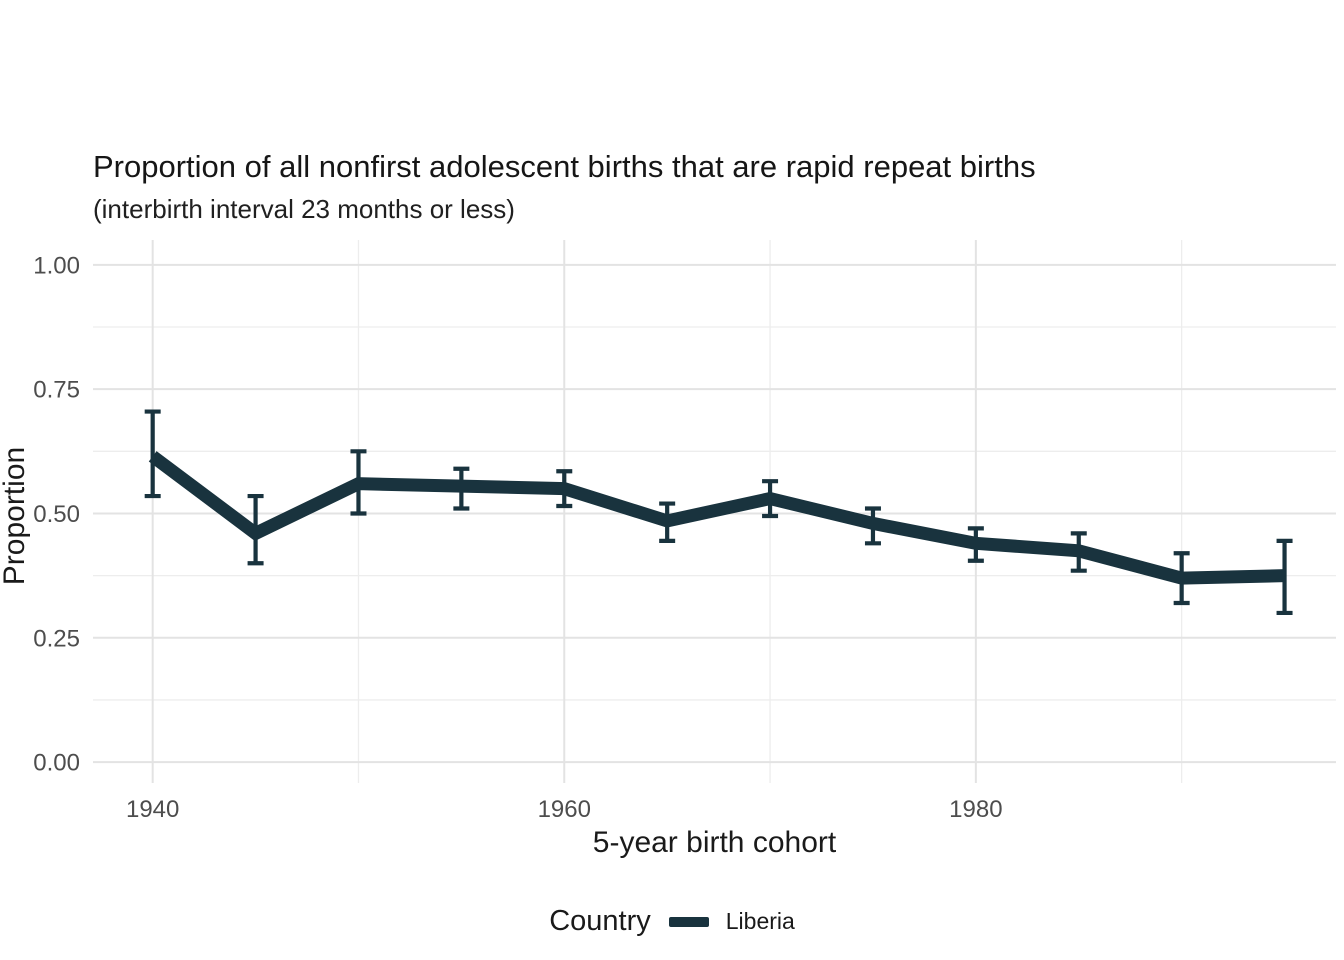 The width and height of the screenshot is (1344, 960). What do you see at coordinates (975, 809) in the screenshot?
I see `x-tick-label: 1980` at bounding box center [975, 809].